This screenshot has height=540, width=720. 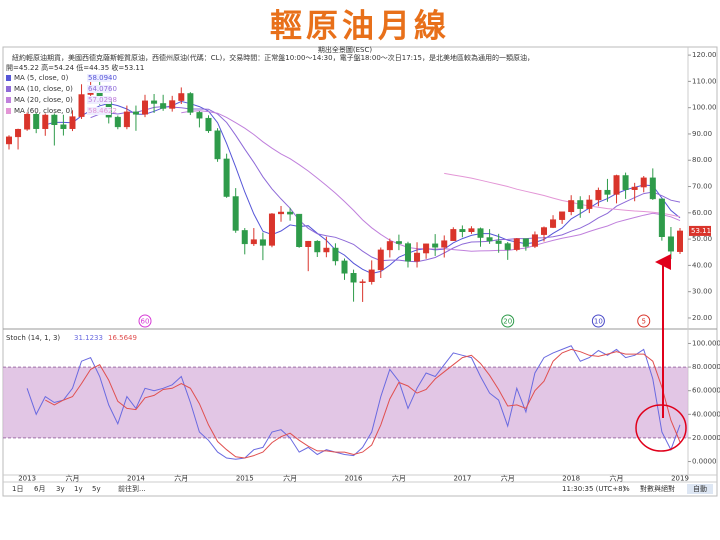 I want to click on y-tick-label: 20.00, so click(x=702, y=318).